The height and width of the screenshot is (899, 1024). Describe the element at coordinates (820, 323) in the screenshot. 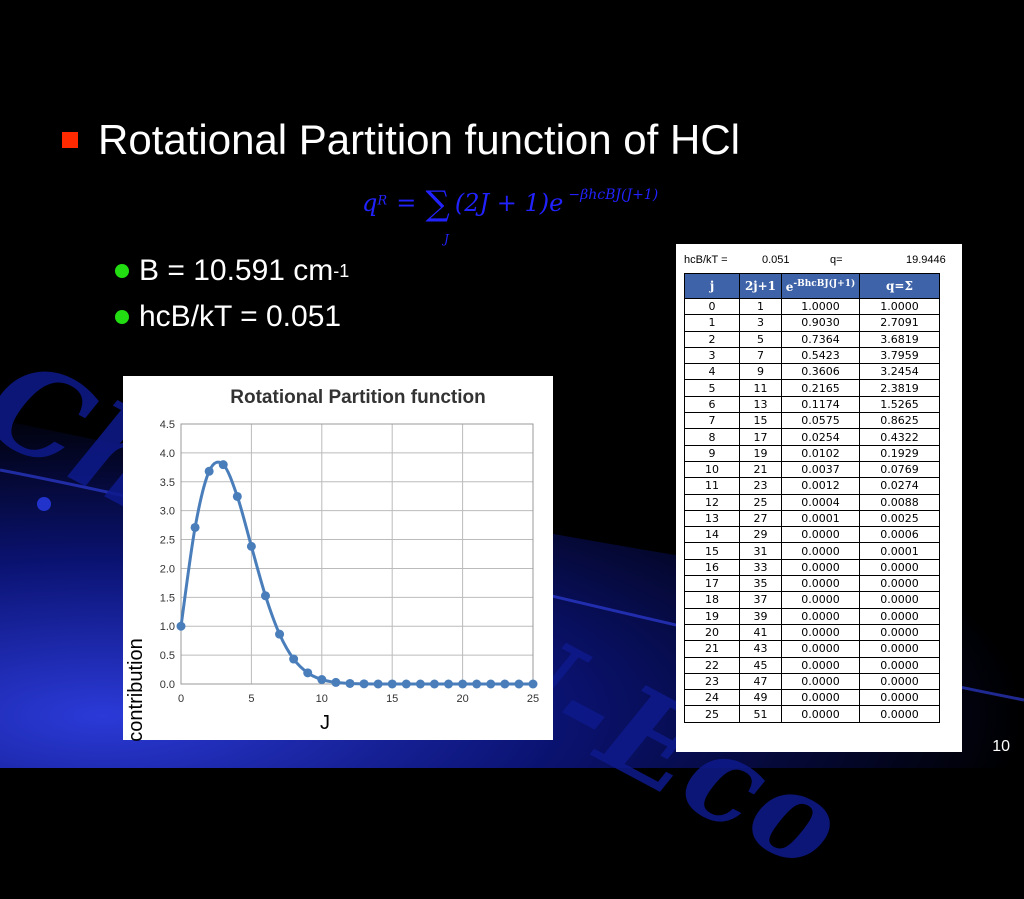

I see `cell-exp: 0.9030` at that location.